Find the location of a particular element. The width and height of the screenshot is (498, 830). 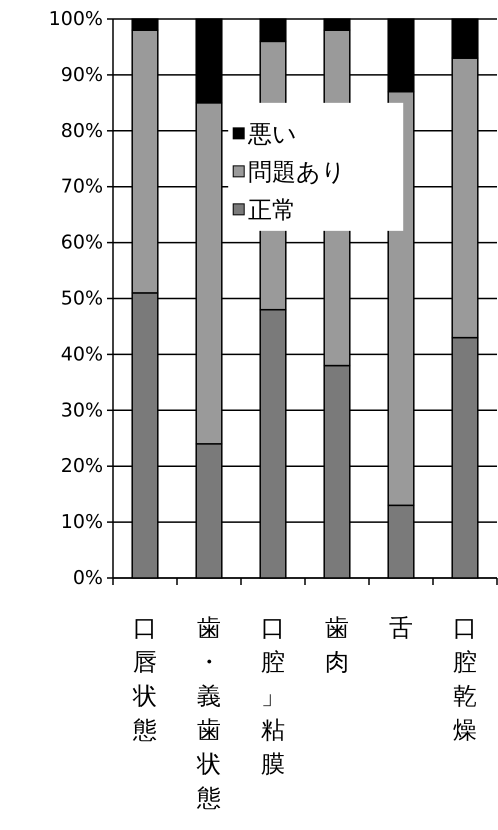

x-tick-label: 口腔乾燥 is located at coordinates (465, 679).